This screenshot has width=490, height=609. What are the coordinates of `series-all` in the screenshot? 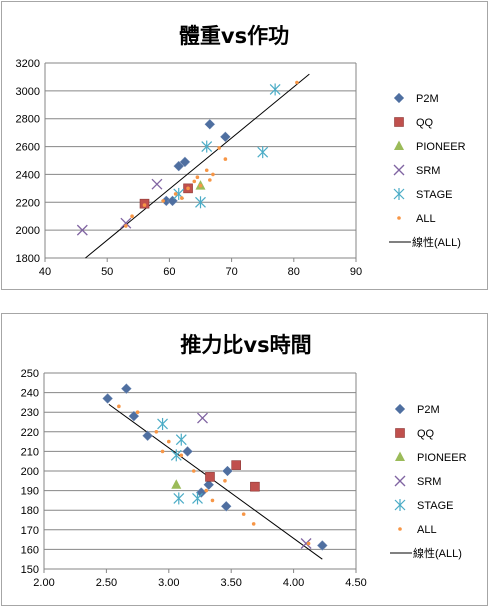 It's located at (211, 154).